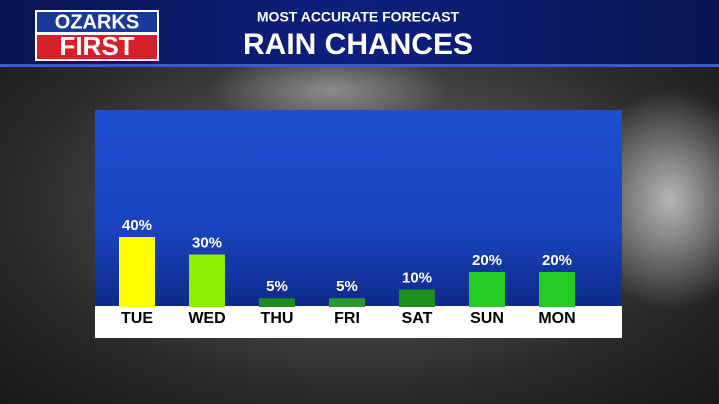  Describe the element at coordinates (358, 17) in the screenshot. I see `subtitle: MOST ACCURATE FORECAST` at that location.